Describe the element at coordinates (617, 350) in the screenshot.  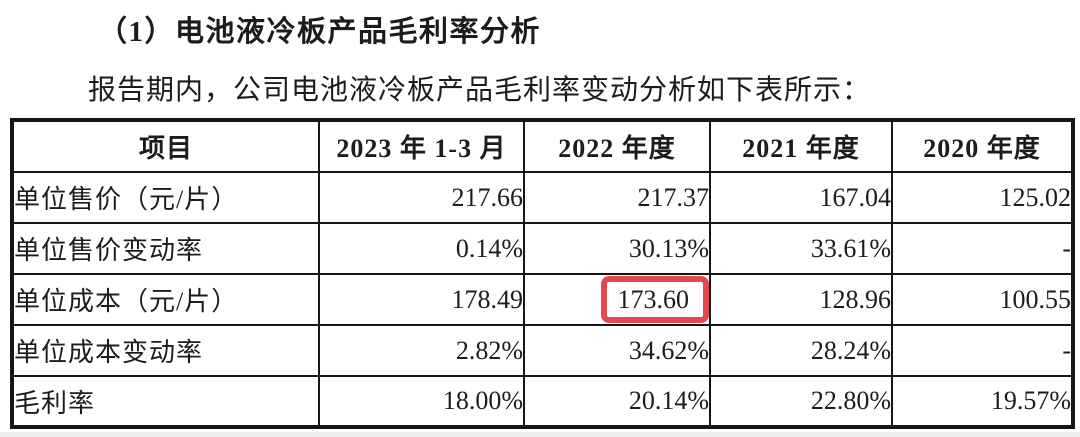
I see `value-cell: 34.62%` at that location.